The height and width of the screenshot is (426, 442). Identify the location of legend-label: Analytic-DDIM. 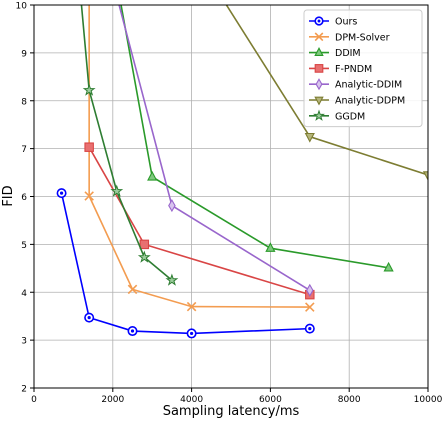
(368, 85).